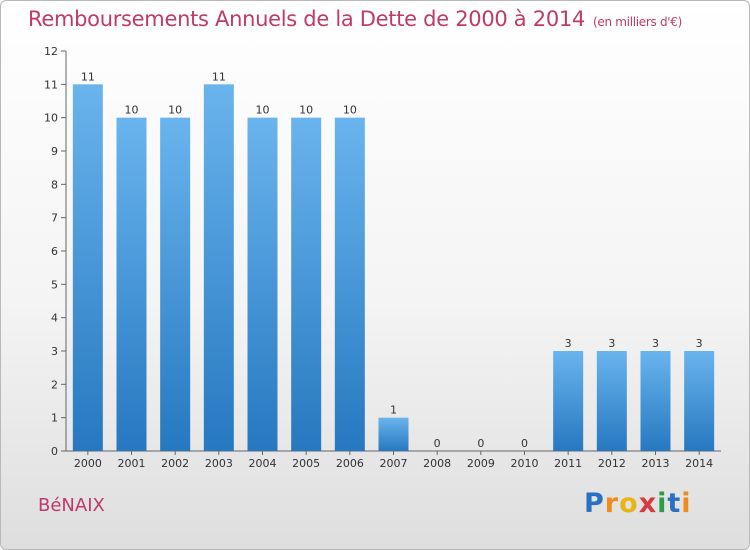 Image resolution: width=750 pixels, height=550 pixels. What do you see at coordinates (629, 503) in the screenshot?
I see `logo-letter: o` at bounding box center [629, 503].